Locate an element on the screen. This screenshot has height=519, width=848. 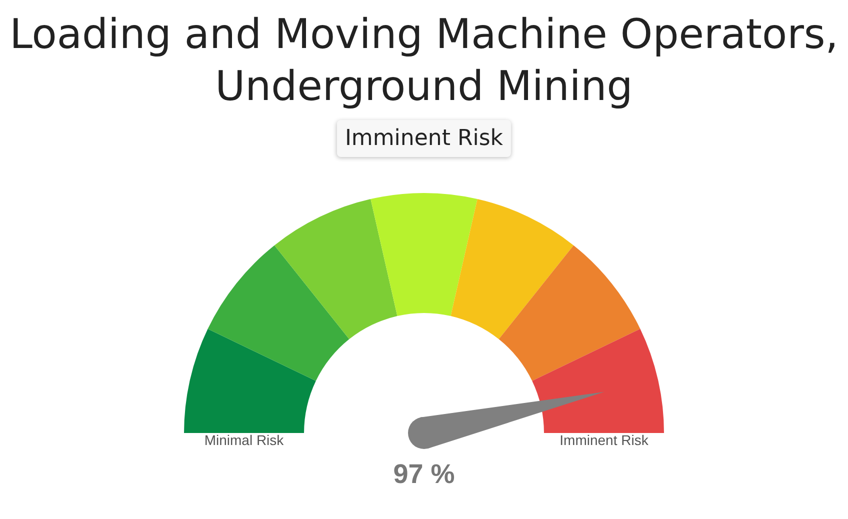
text: 97 % is located at coordinates (424, 474).